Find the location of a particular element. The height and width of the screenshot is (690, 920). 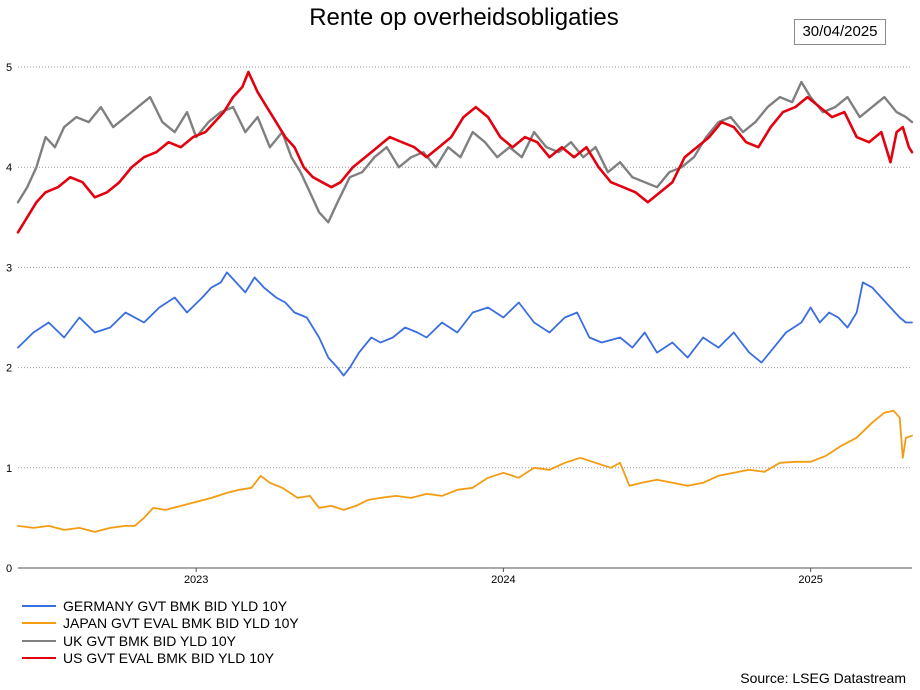

legend-swatch-germany is located at coordinates (39, 605).